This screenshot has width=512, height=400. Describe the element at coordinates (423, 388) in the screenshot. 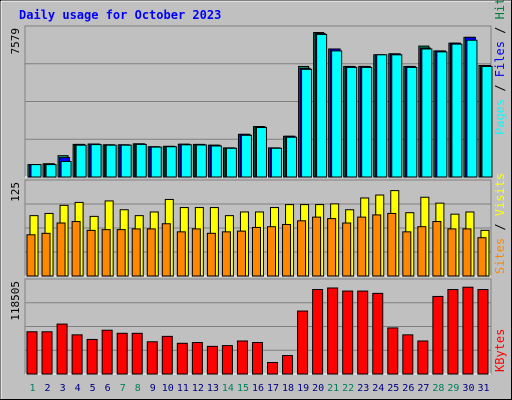

I see `day-label: 27` at that location.